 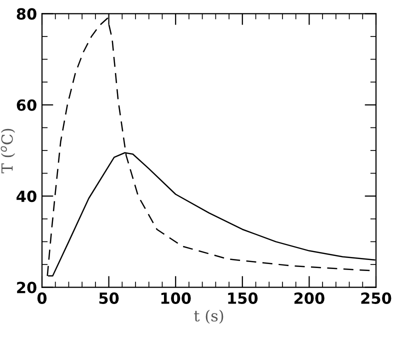 What do you see at coordinates (309, 298) in the screenshot?
I see `x-tick-label: 200` at bounding box center [309, 298].